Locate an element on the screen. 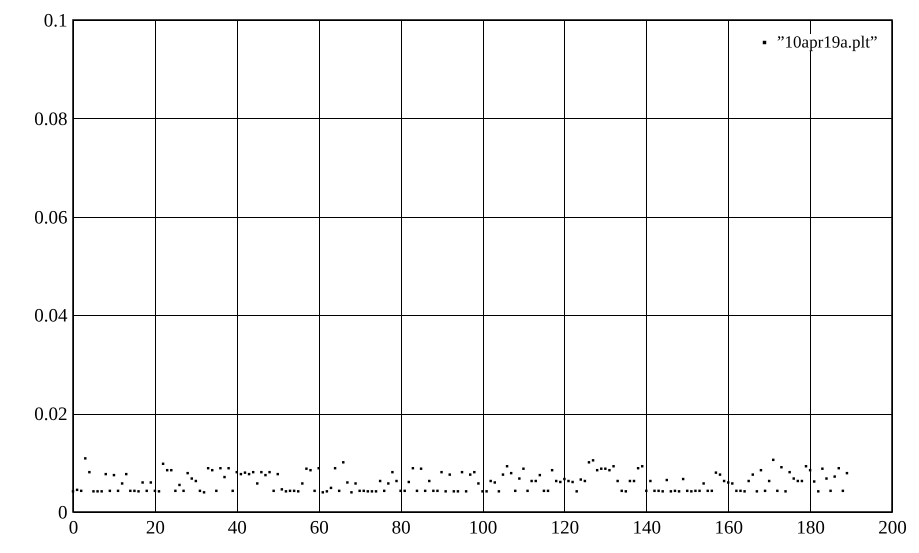 This screenshot has width=919, height=553. x-tick-label: 80 is located at coordinates (401, 528).